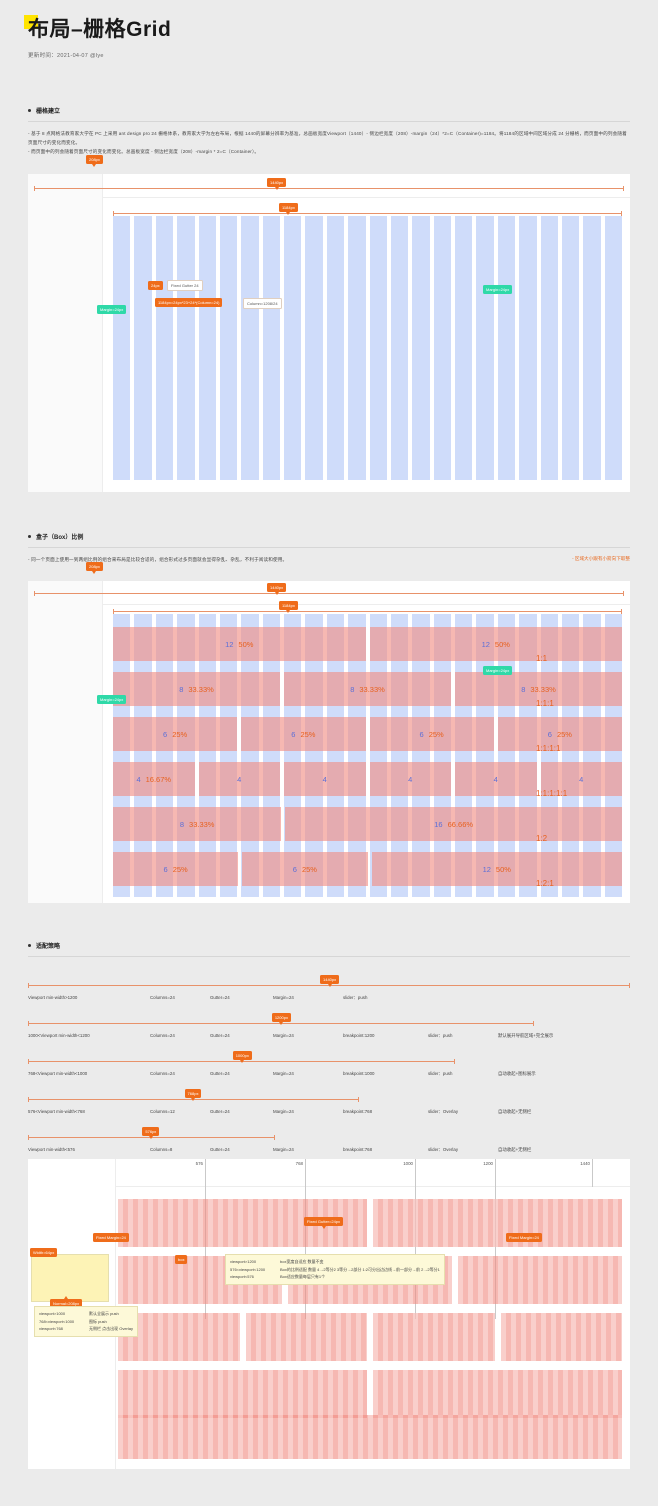 The height and width of the screenshot is (1506, 658). Describe the element at coordinates (283, 1112) in the screenshot. I see `strategy-cell: Margin=24` at that location.